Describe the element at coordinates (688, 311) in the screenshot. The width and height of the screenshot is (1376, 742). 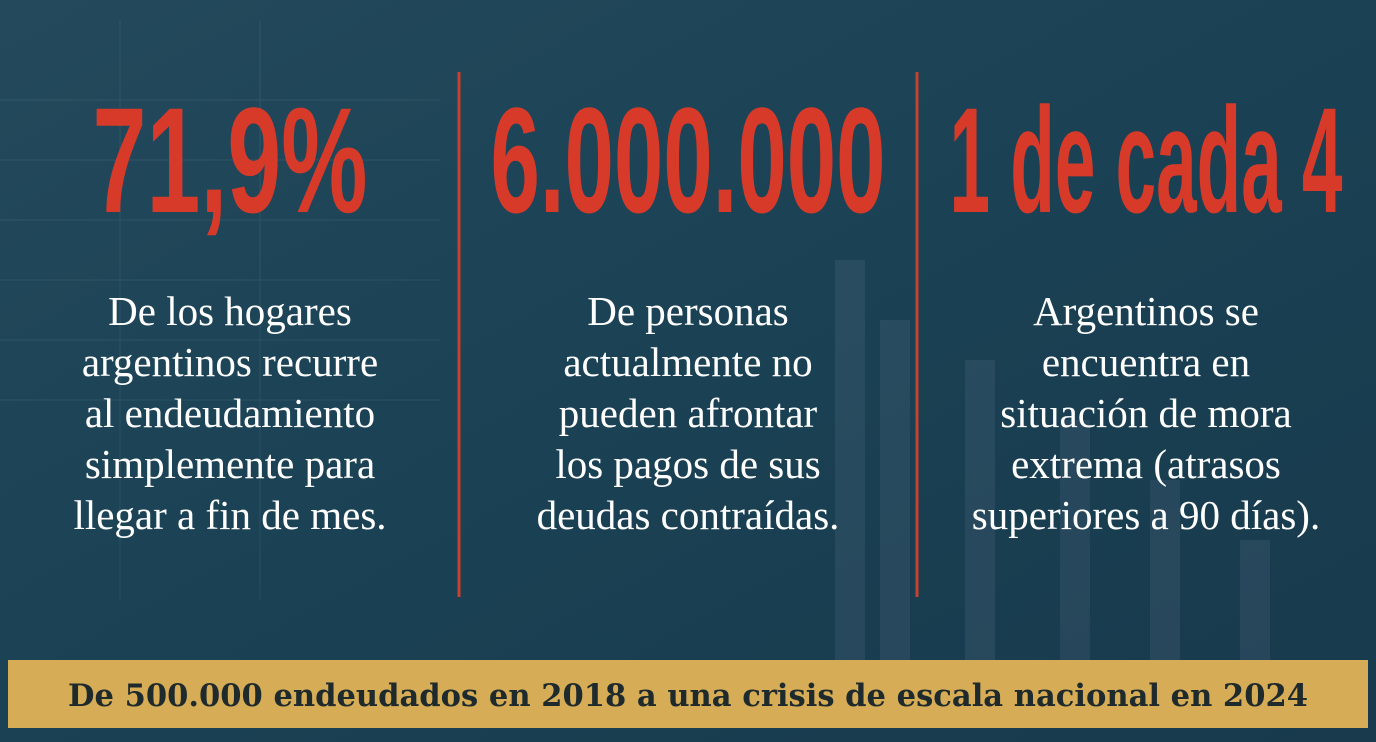
I see `stat-description: De personas` at that location.